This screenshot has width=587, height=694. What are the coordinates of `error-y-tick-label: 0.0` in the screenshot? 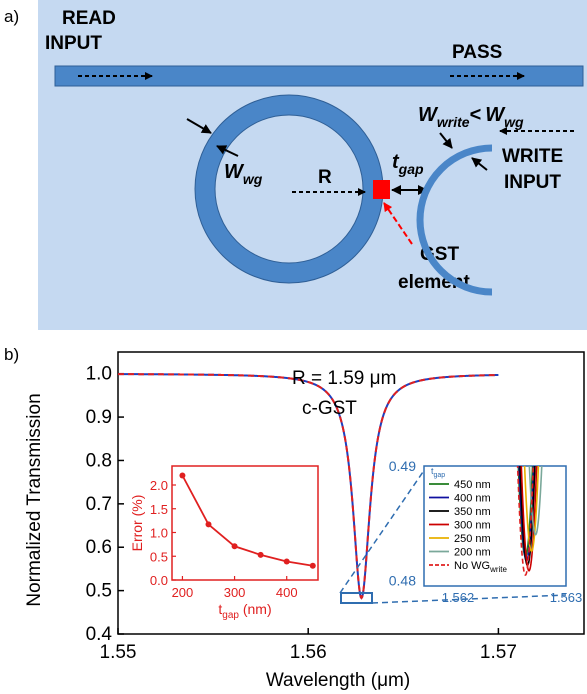 It's located at (159, 580).